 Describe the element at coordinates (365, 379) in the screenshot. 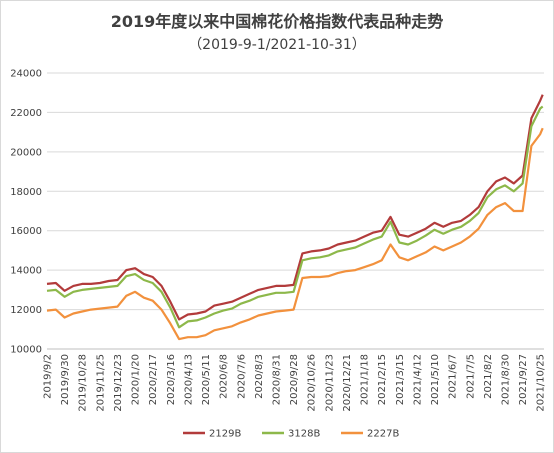

I see `x-tick-label: 2021/1/18` at that location.